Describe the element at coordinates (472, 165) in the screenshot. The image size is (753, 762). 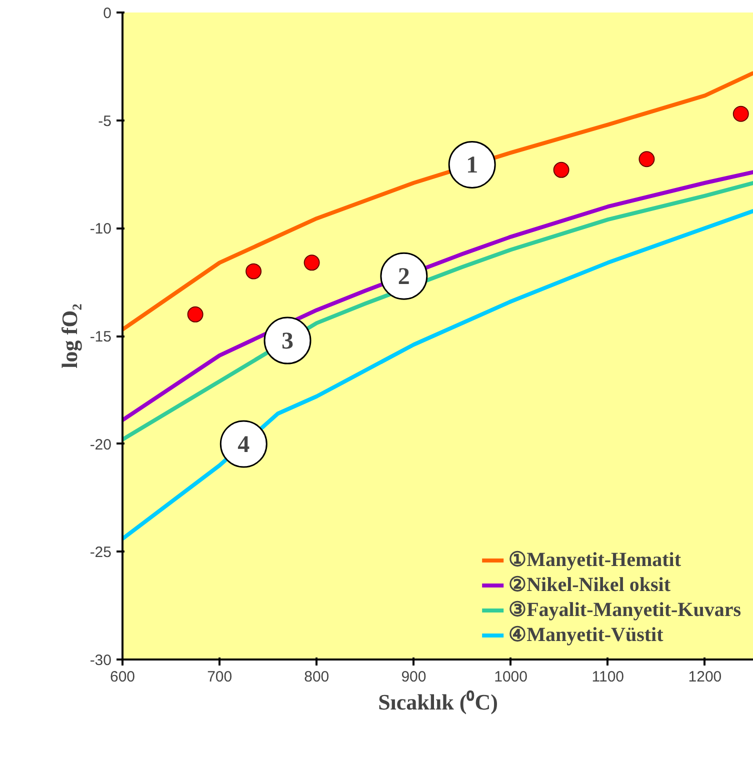
I see `annotation: 1` at that location.